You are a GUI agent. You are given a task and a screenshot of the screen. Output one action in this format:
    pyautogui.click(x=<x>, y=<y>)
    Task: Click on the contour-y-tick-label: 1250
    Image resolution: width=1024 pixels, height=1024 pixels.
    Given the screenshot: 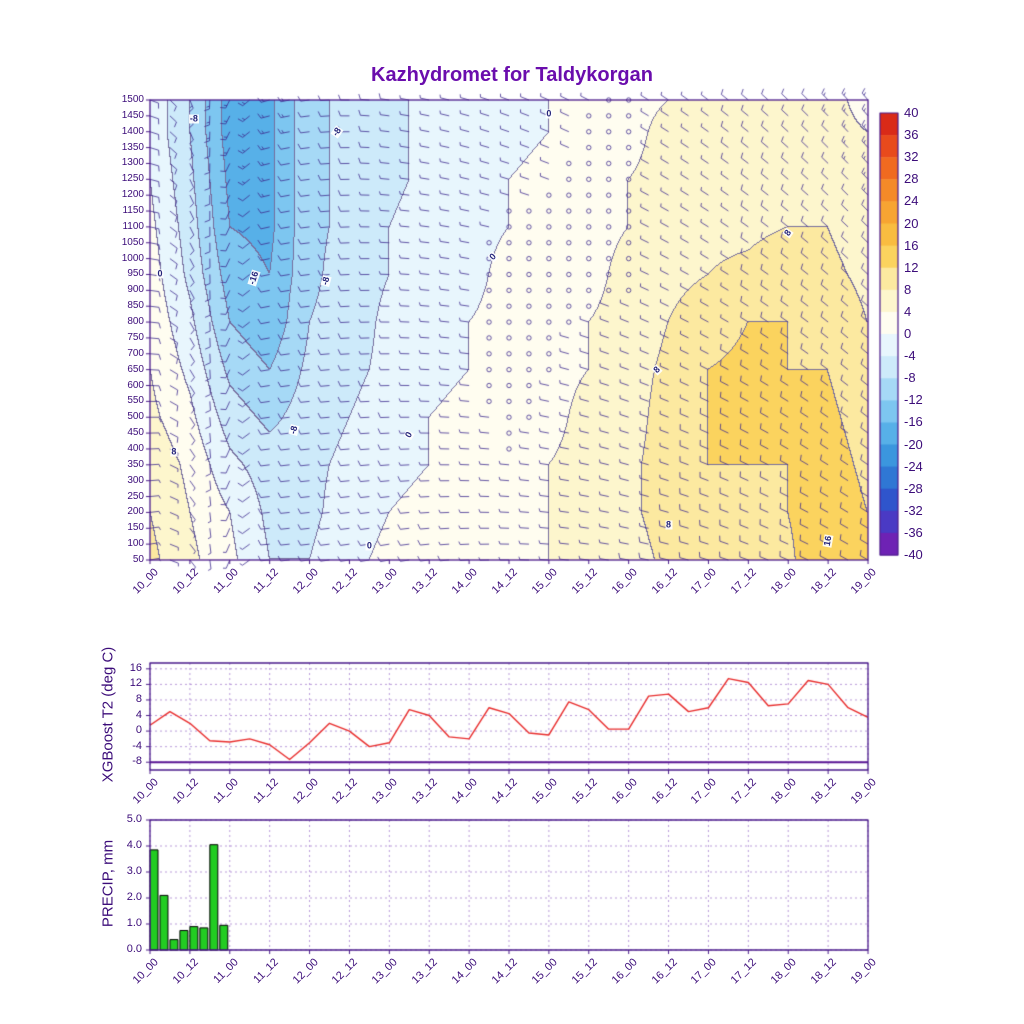 What is the action you would take?
    pyautogui.click(x=132, y=179)
    